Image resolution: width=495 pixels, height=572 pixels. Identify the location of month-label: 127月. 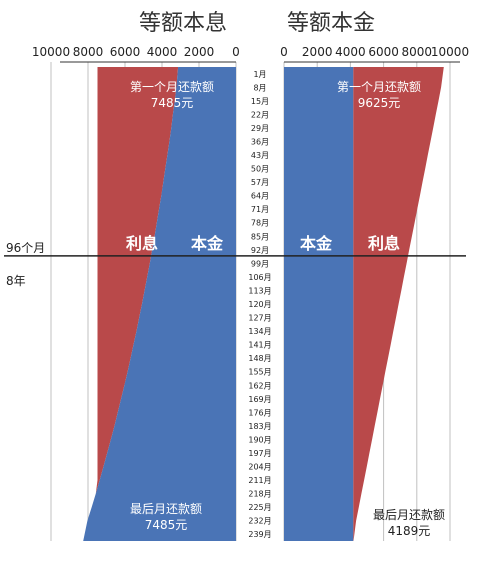
(259, 318).